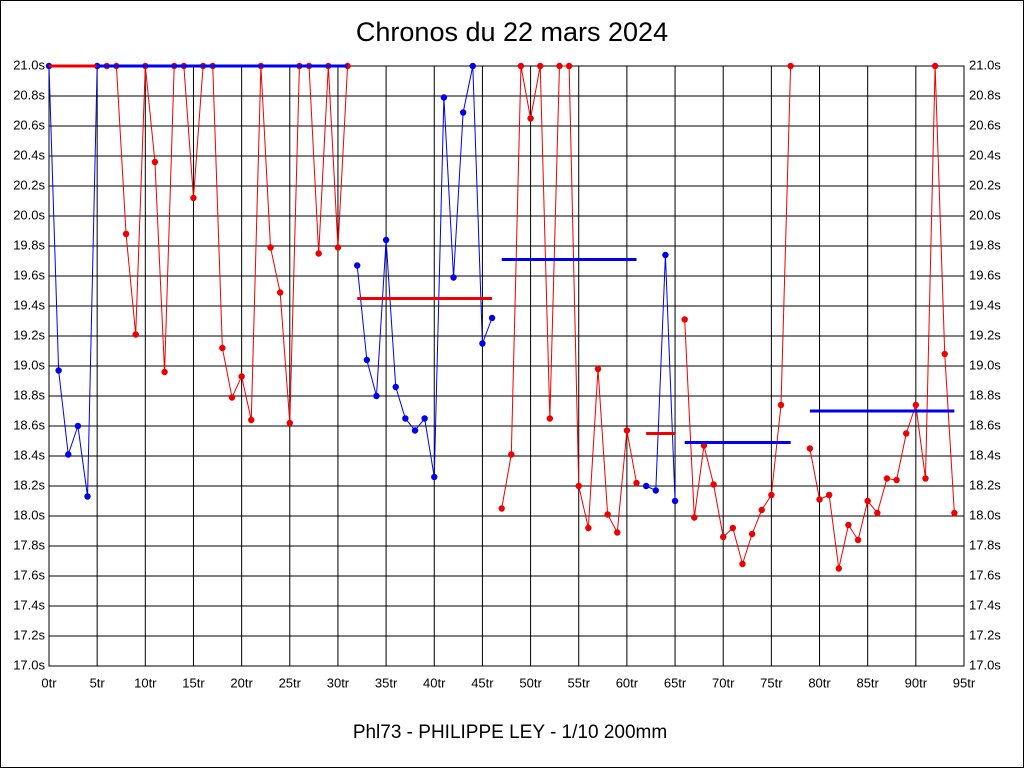 The image size is (1024, 768). Describe the element at coordinates (29, 364) in the screenshot. I see `y-tick-label: 19.0s` at that location.